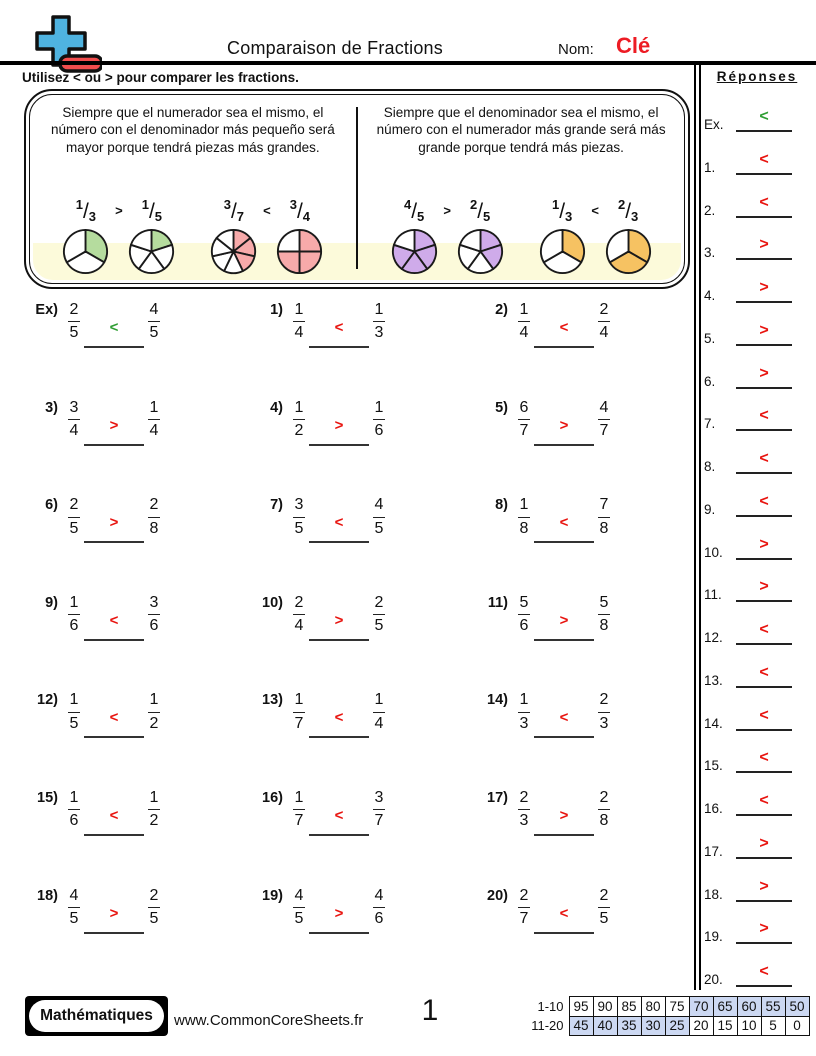 The width and height of the screenshot is (816, 1056). Describe the element at coordinates (710, 253) in the screenshot. I see `answer-item-number: 3.` at that location.